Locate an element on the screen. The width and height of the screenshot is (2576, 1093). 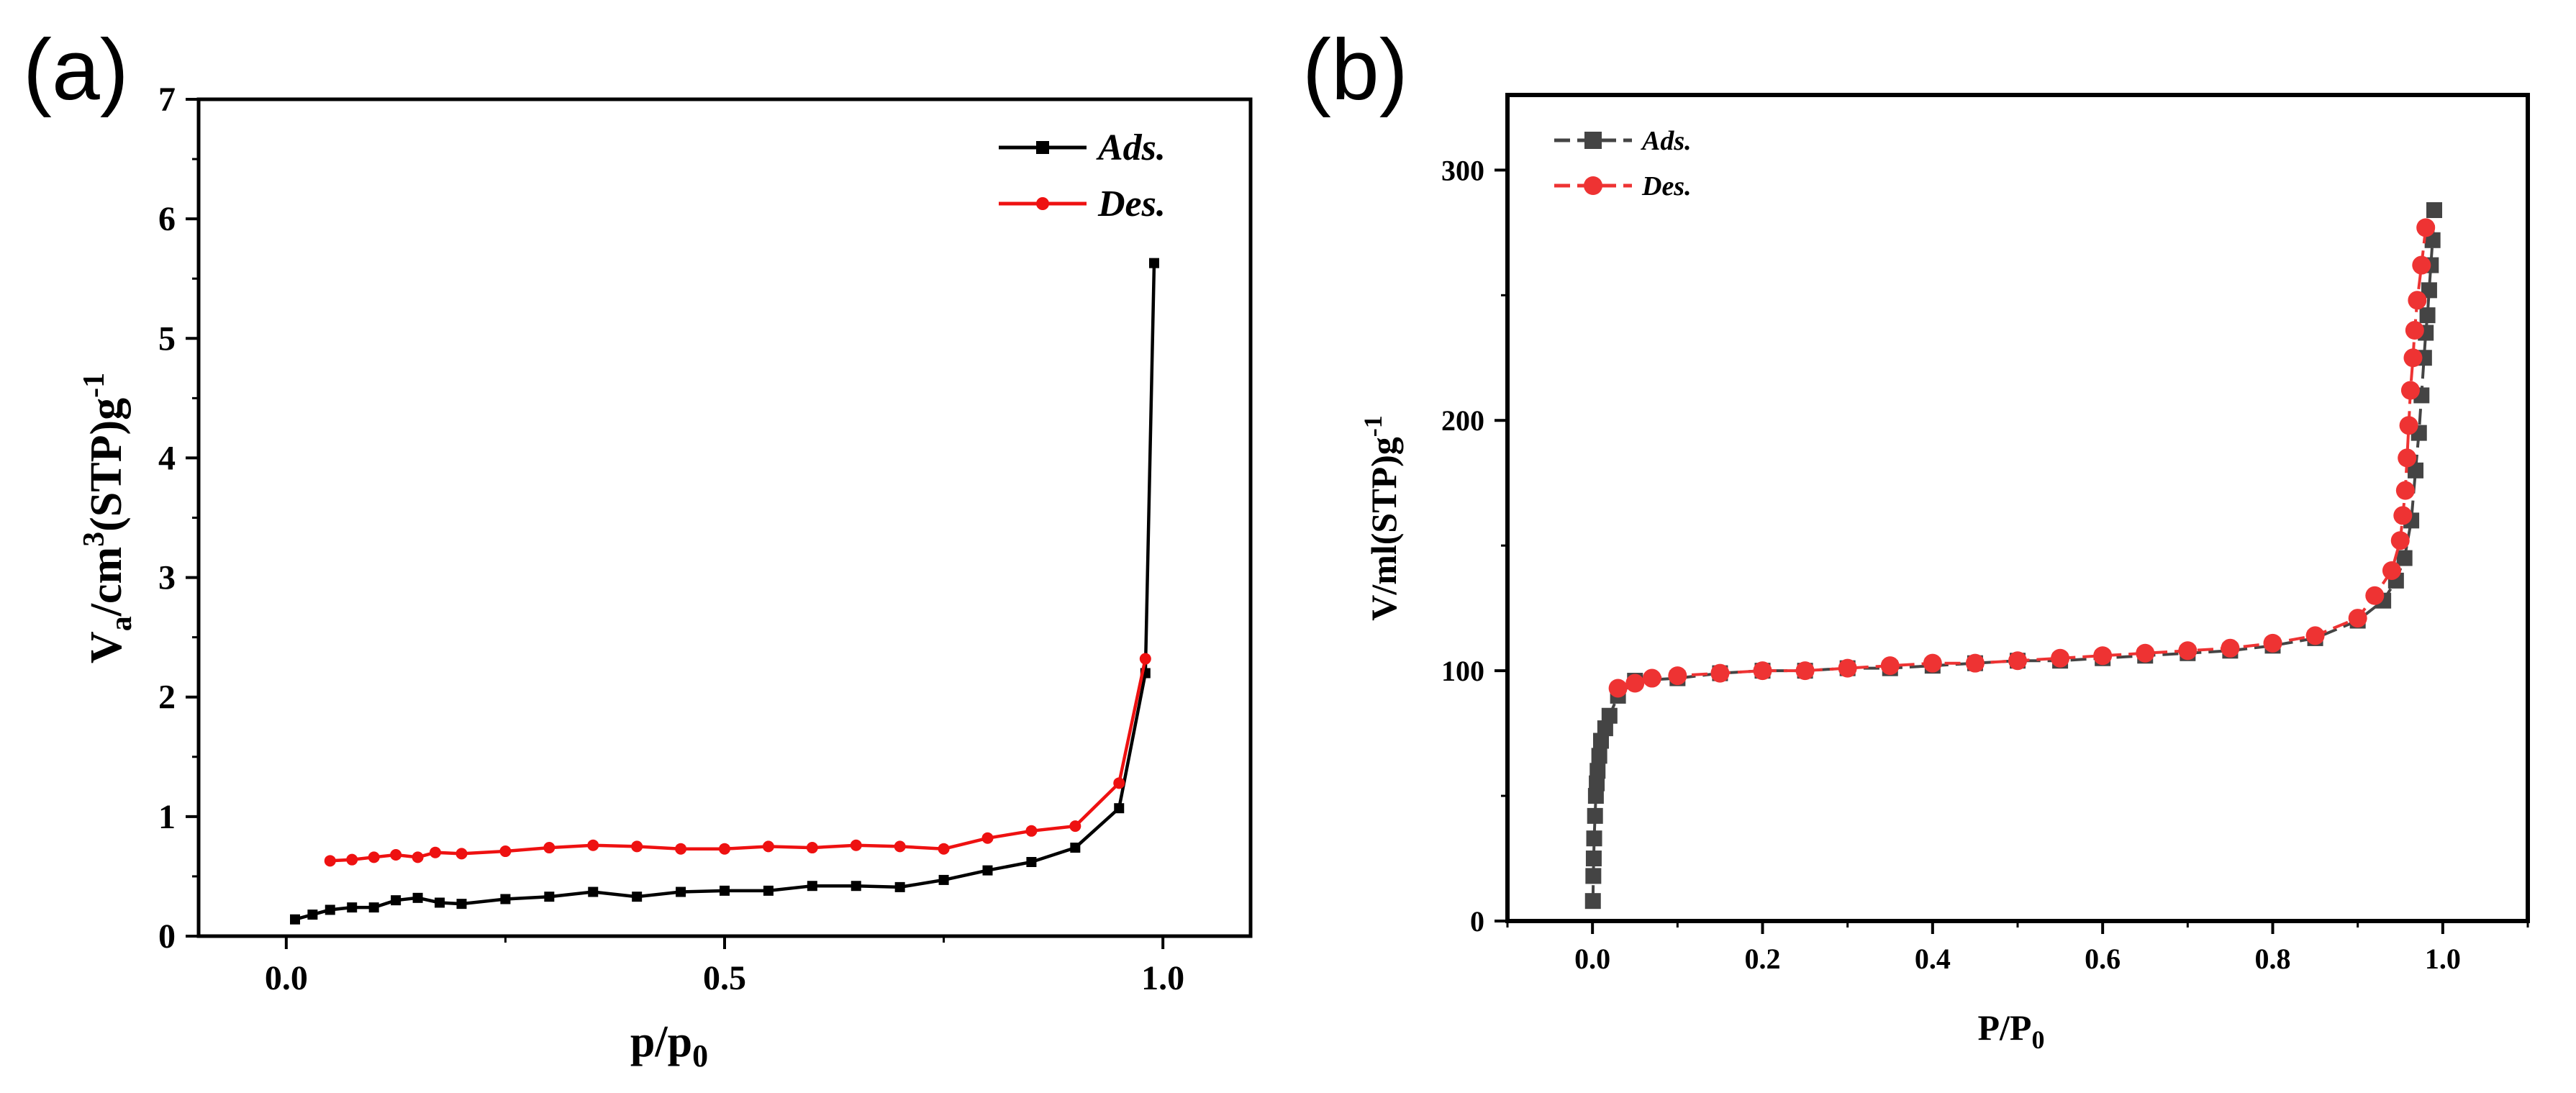
svg-text: V/ml(STP)g-1 is located at coordinates (1381, 518).